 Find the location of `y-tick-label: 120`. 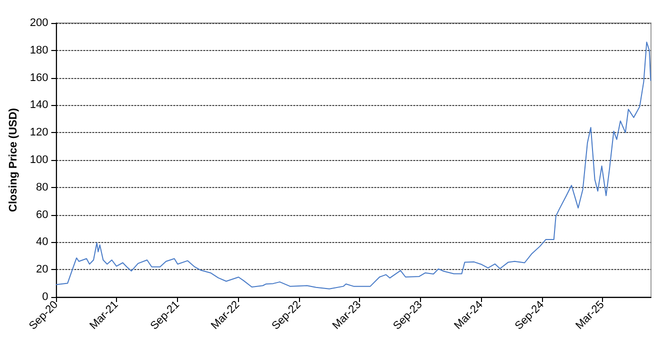

y-tick-label: 120 is located at coordinates (39, 132).